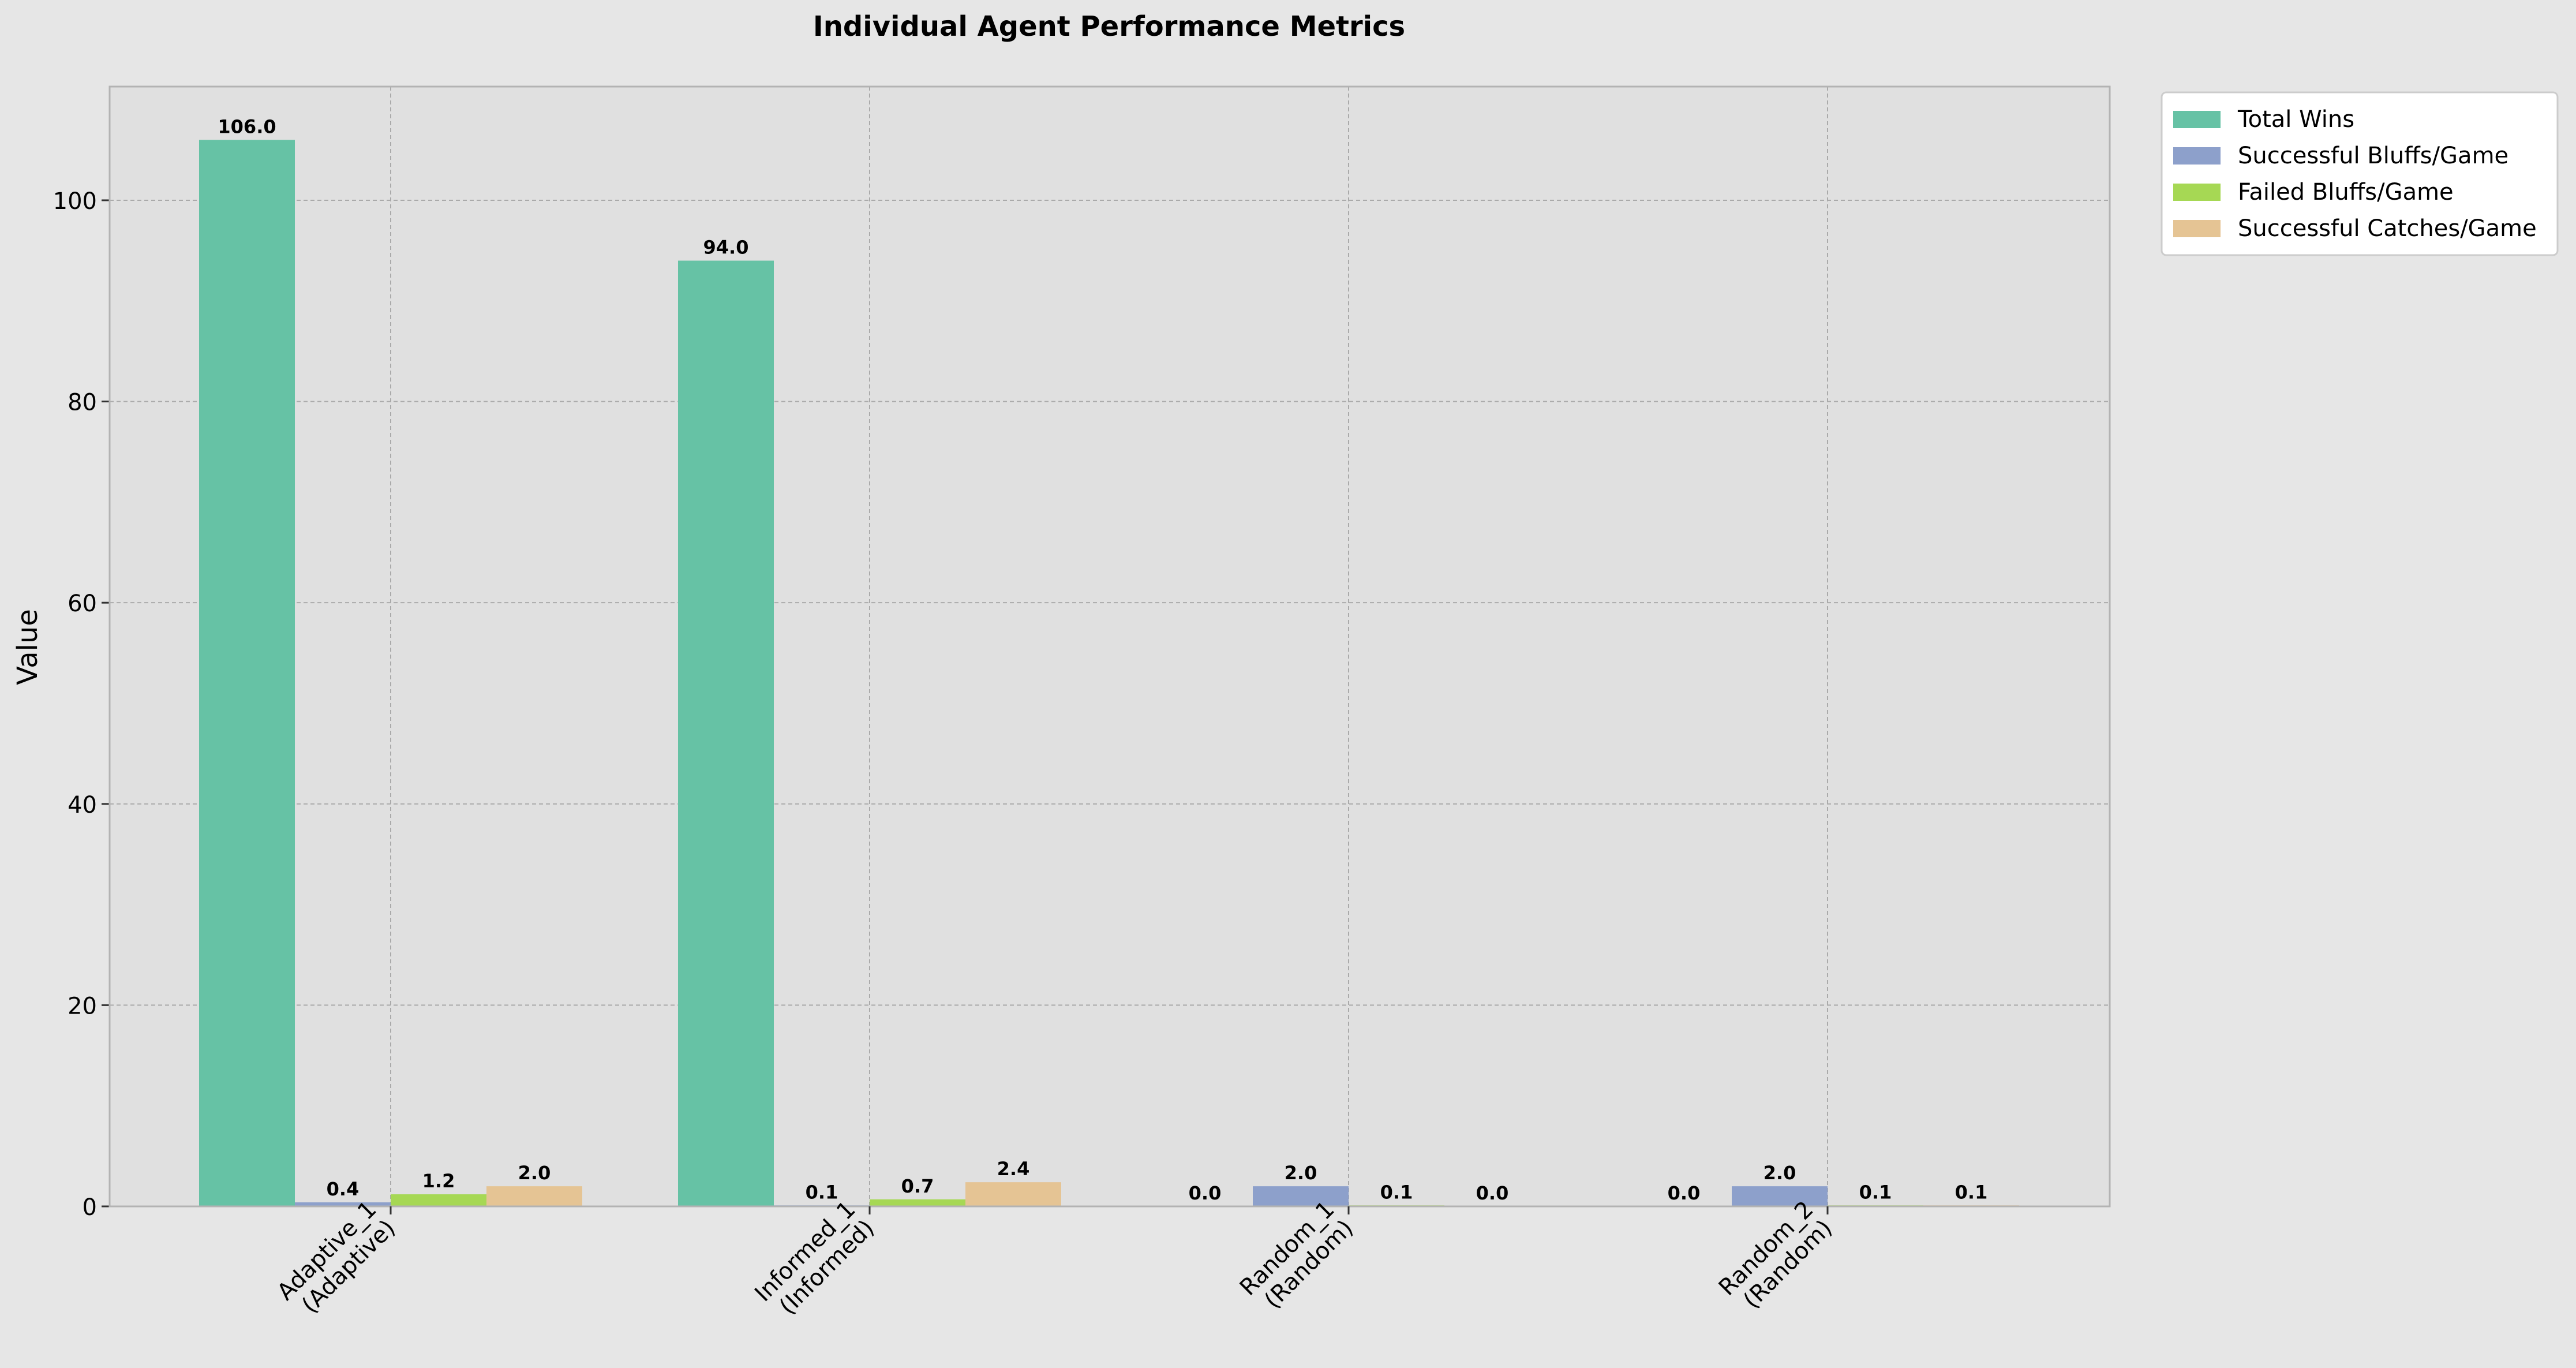 This screenshot has height=1368, width=2576. Describe the element at coordinates (1109, 26) in the screenshot. I see `chart-title: Individual Agent Performance Metrics` at that location.